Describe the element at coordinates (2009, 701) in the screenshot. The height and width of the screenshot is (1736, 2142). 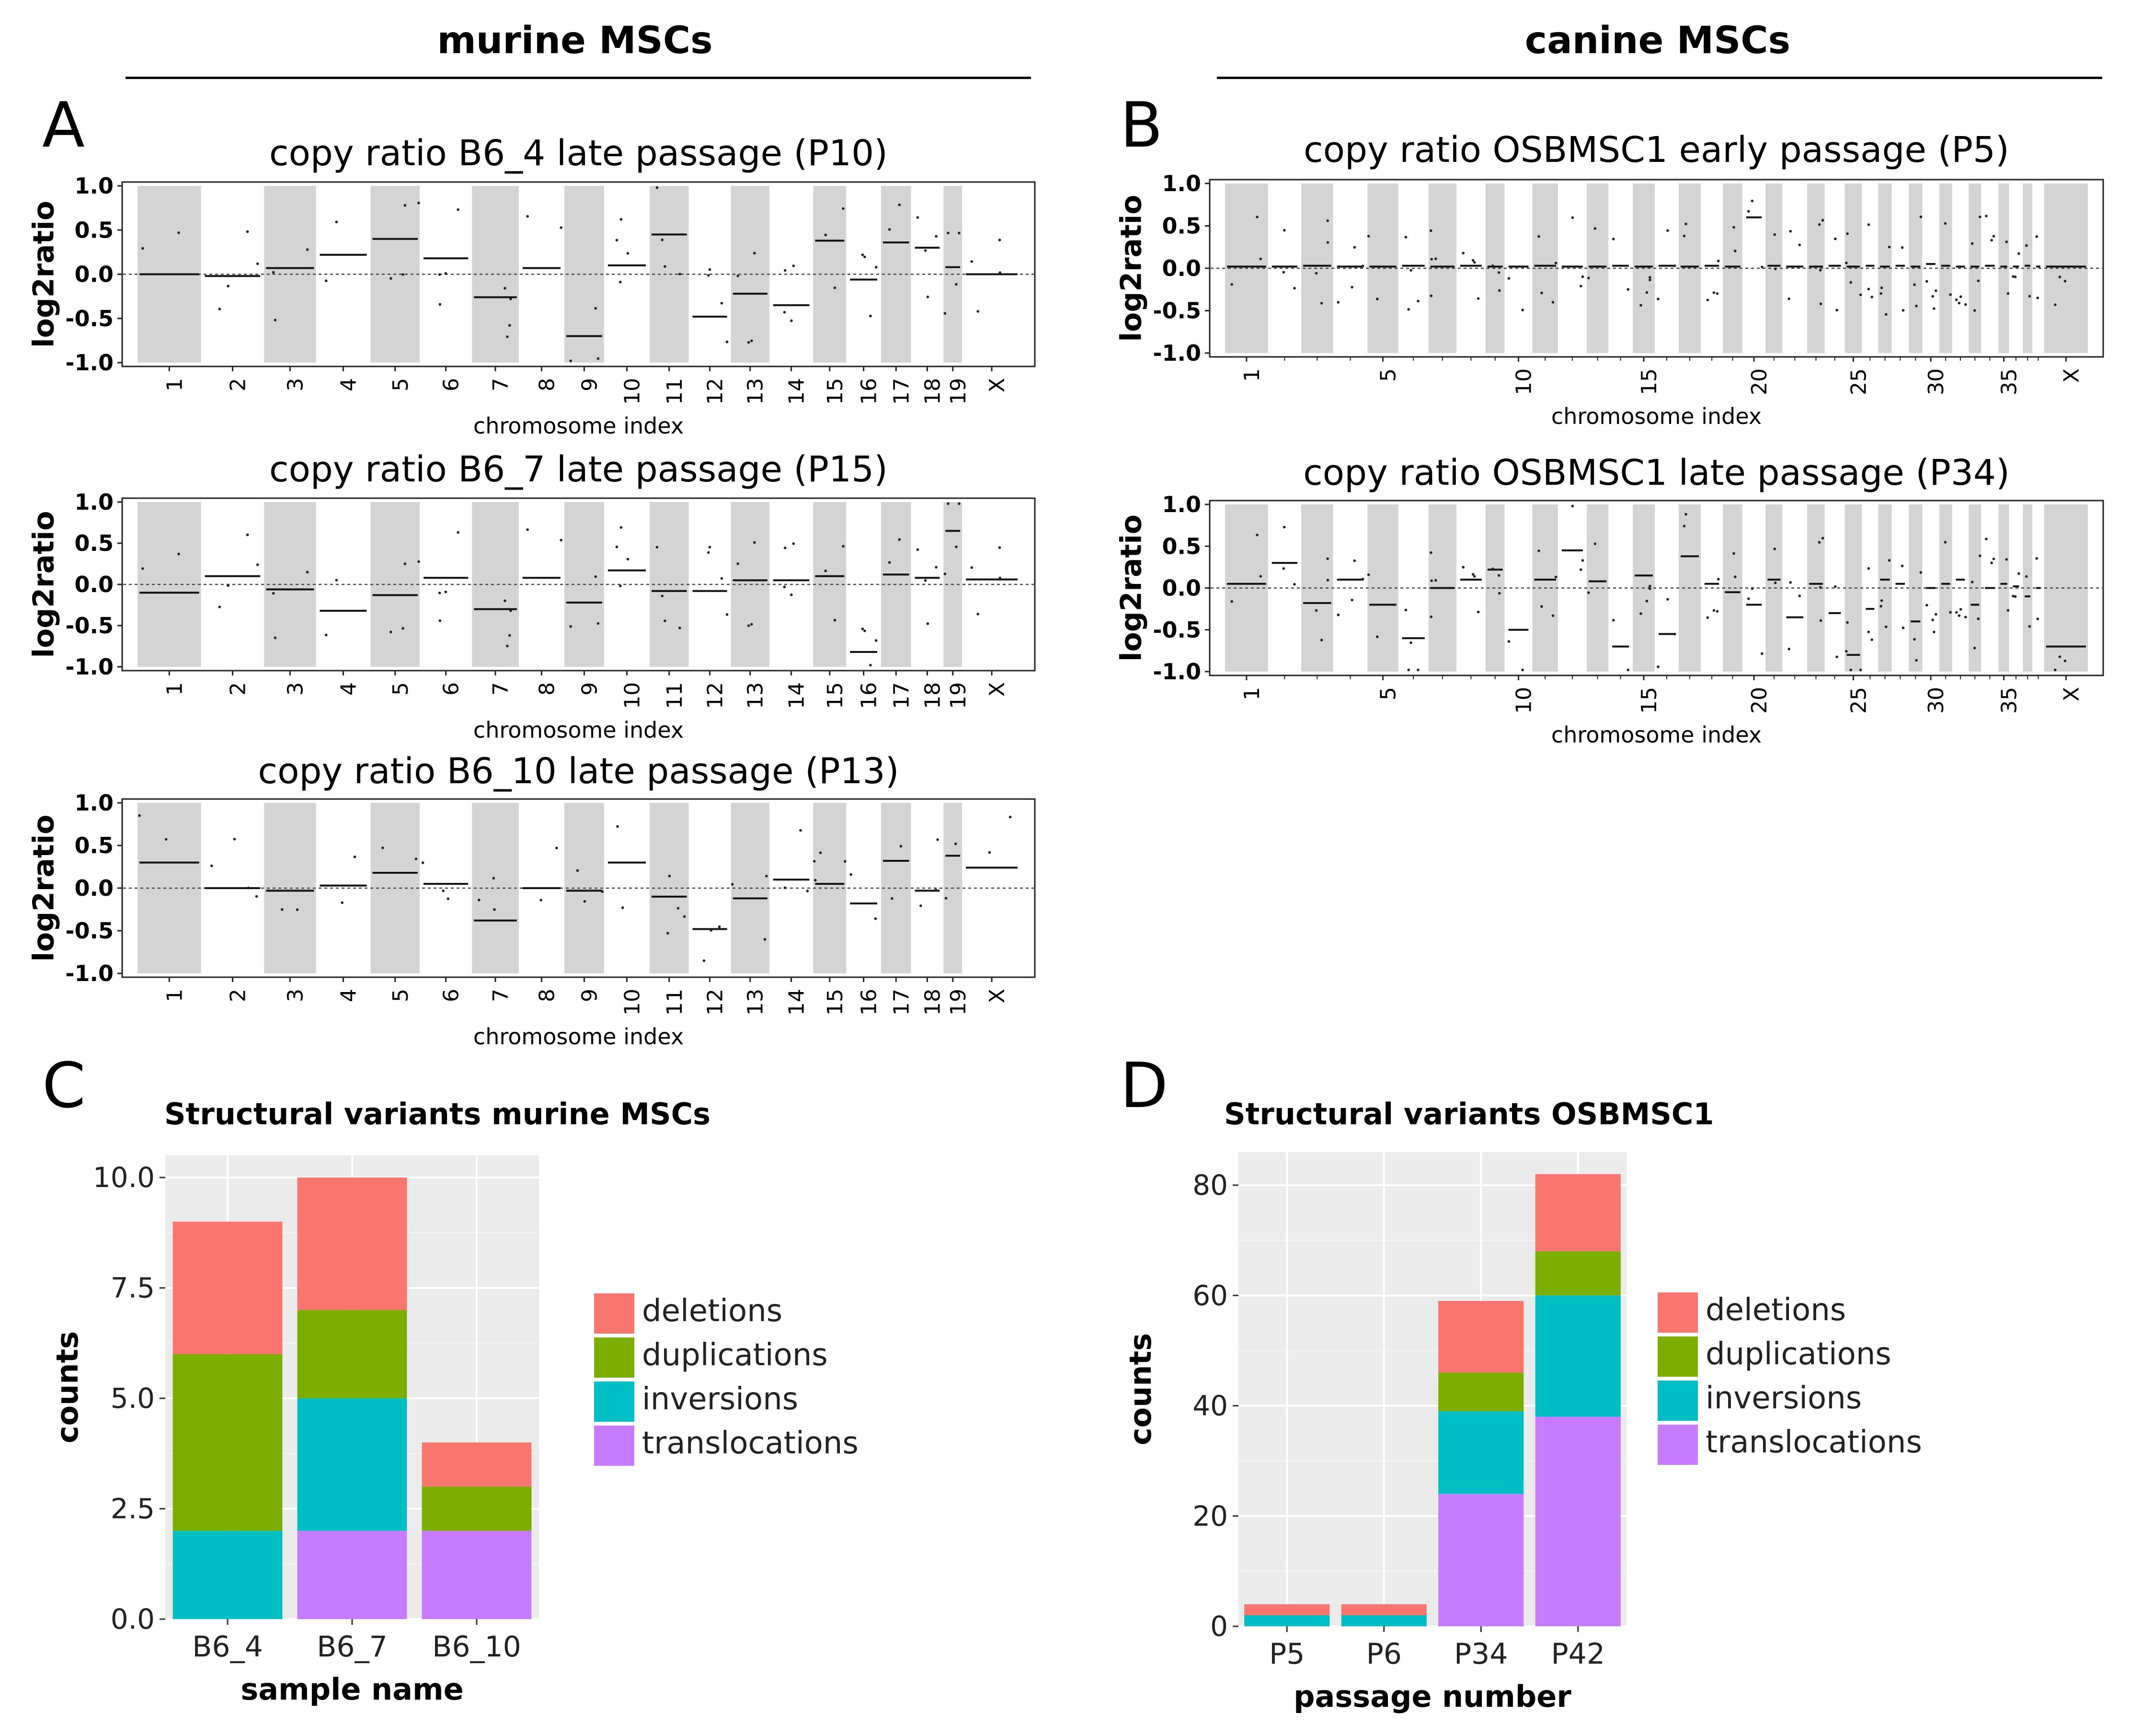
I see `x-tick-label: 35` at that location.